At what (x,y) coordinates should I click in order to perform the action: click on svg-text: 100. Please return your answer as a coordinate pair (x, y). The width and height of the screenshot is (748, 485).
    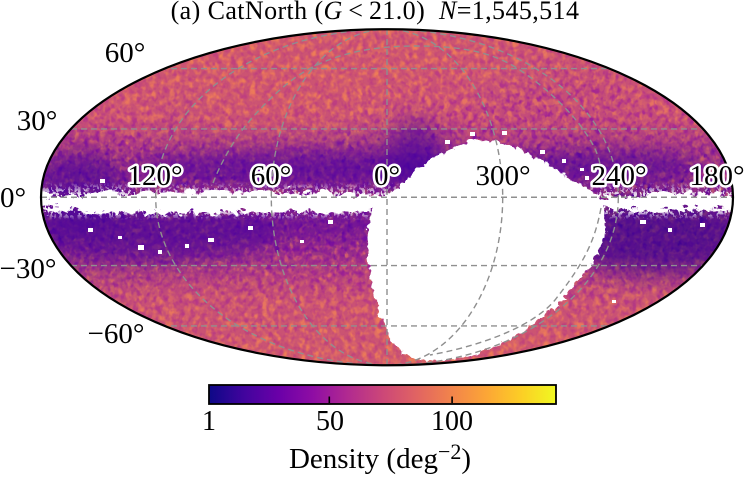
    Looking at the image, I should click on (452, 421).